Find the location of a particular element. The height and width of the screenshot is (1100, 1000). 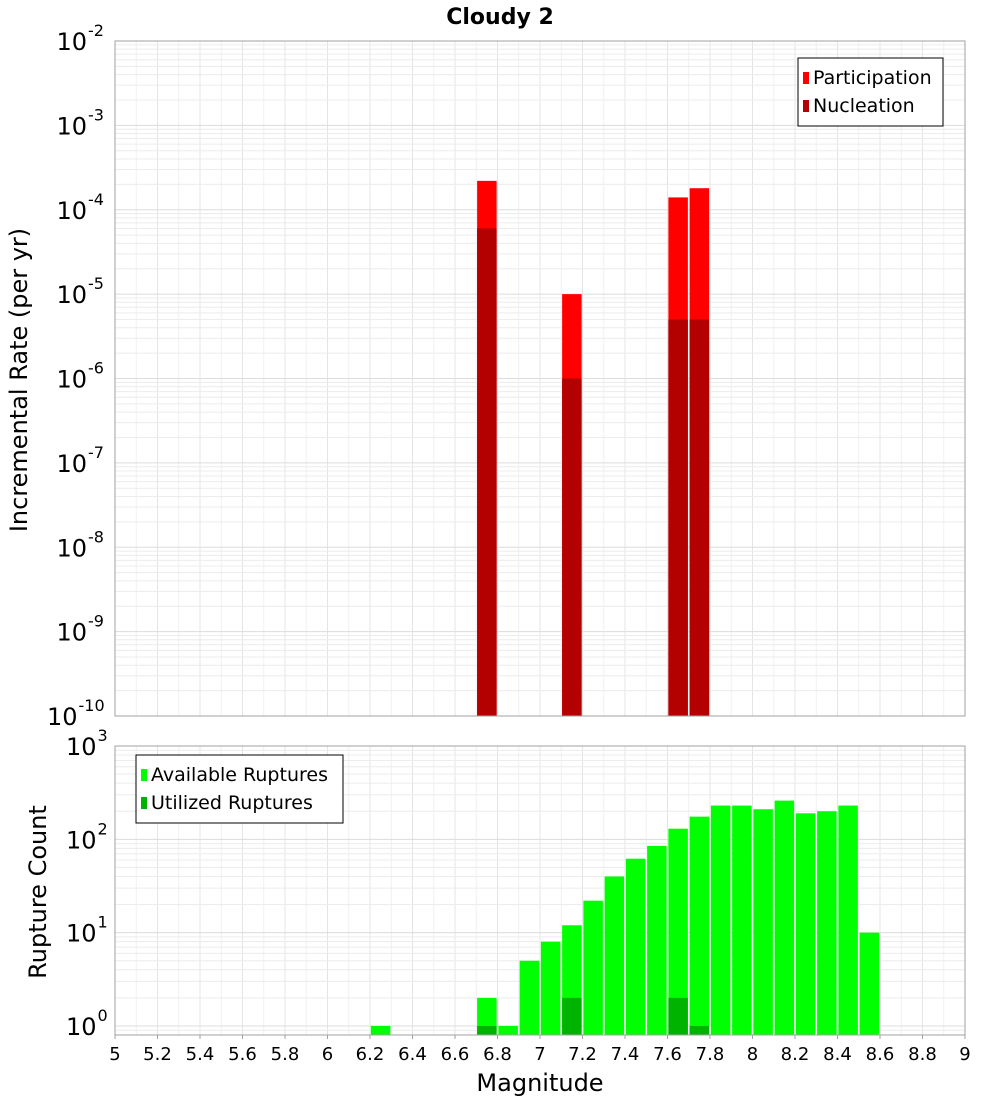

rate-y-tick-exp-2: -8 is located at coordinates (96, 536).